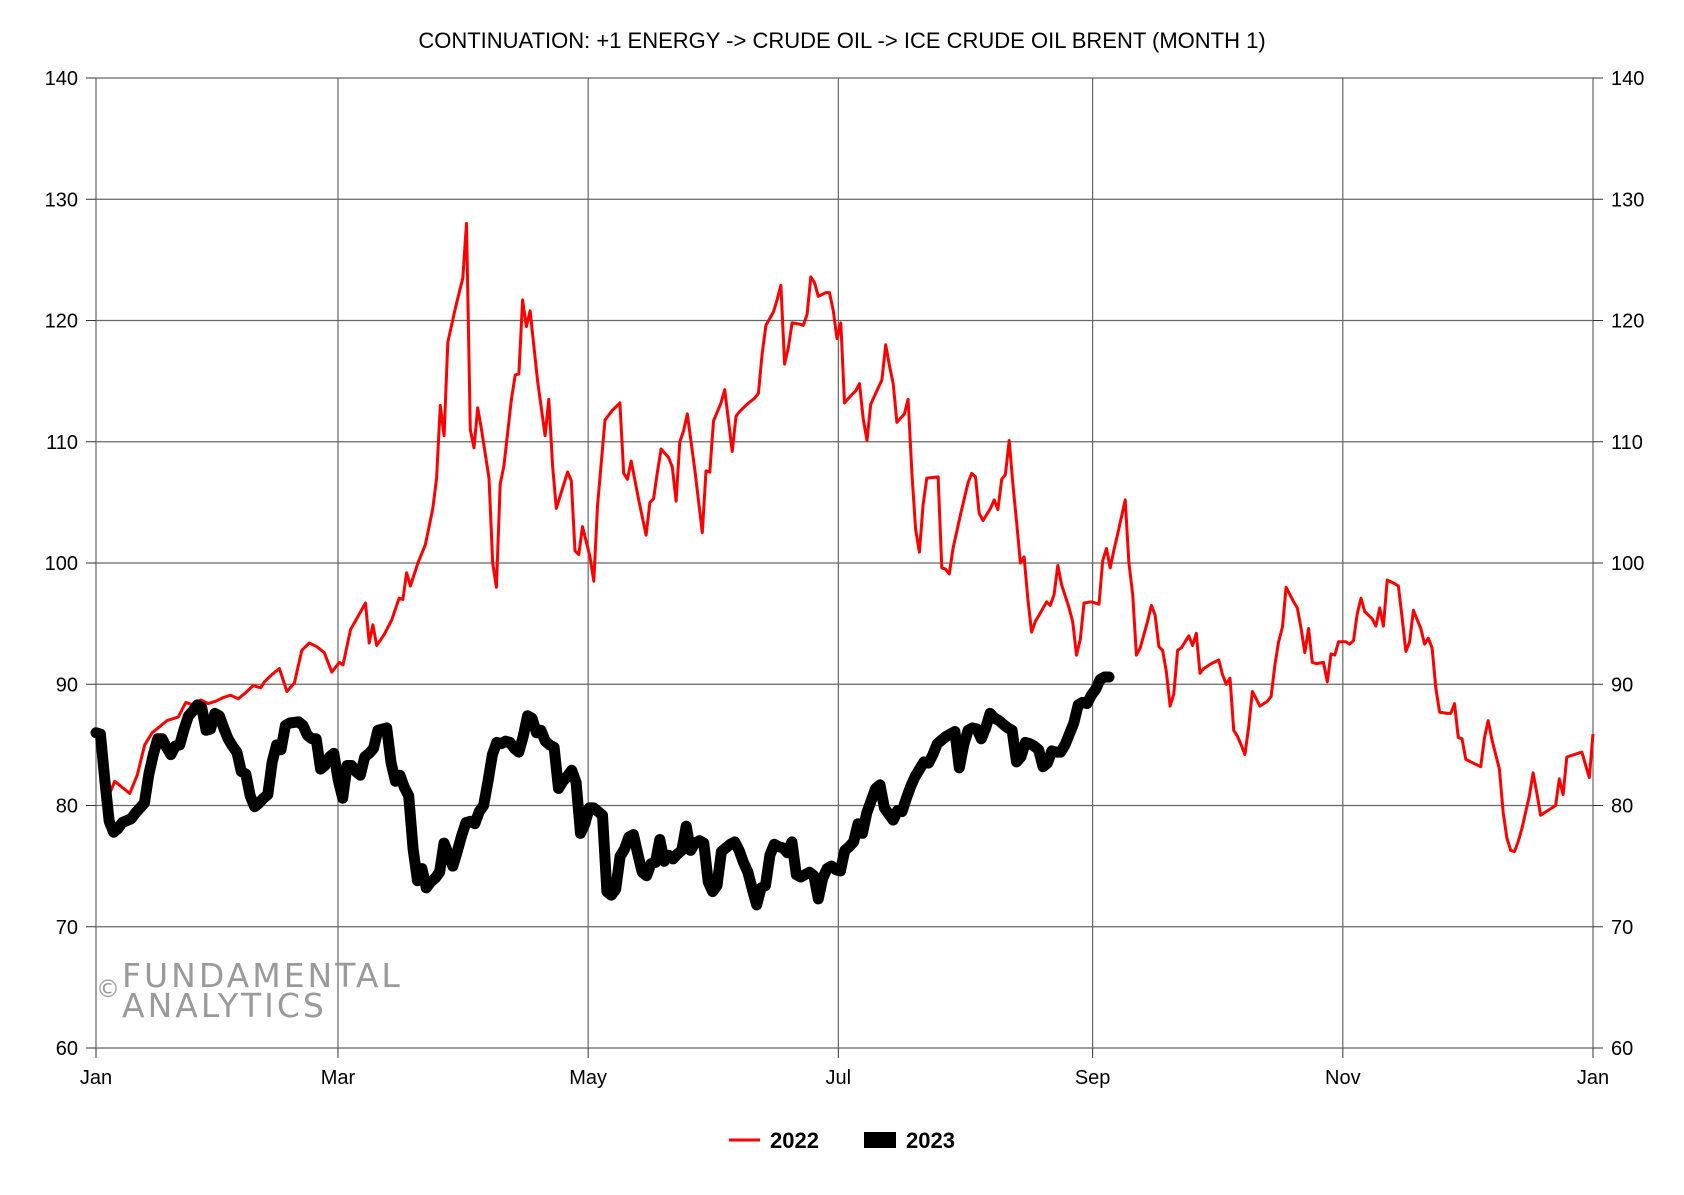 The height and width of the screenshot is (1195, 1684). What do you see at coordinates (1627, 443) in the screenshot?
I see `tick-label-y-right: 110` at bounding box center [1627, 443].